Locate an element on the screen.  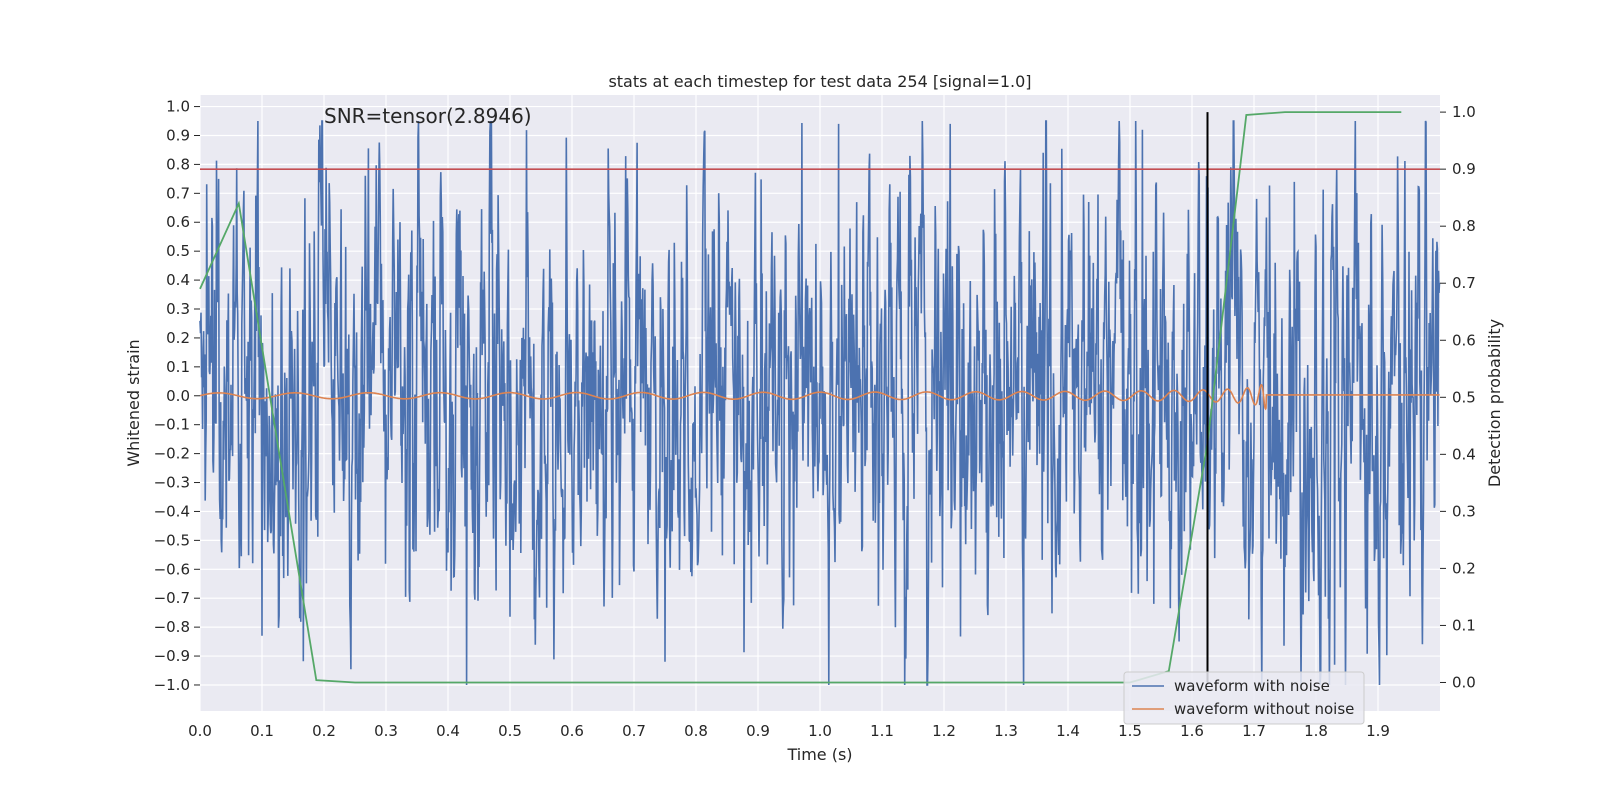
y-right-tick-label: 1.0 is located at coordinates (1464, 112).